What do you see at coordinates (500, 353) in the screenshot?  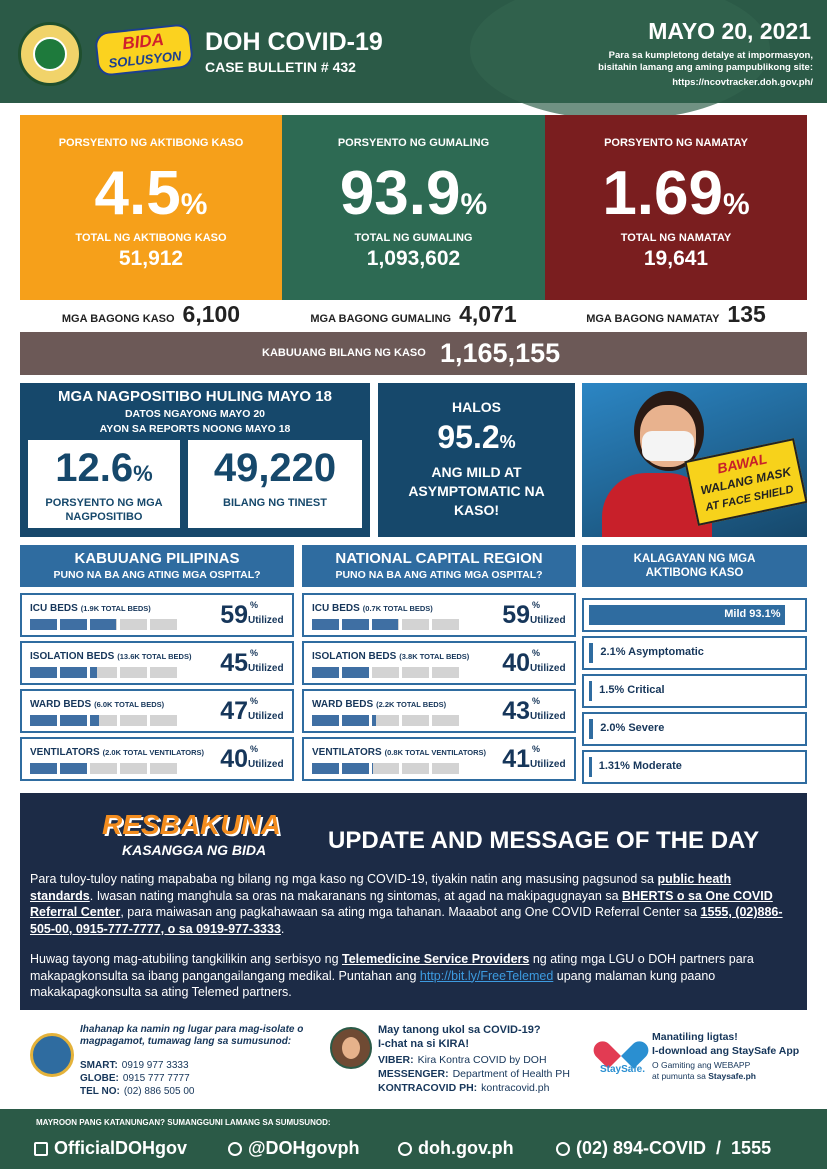 I see `total-cases-value: 1,165,155` at bounding box center [500, 353].